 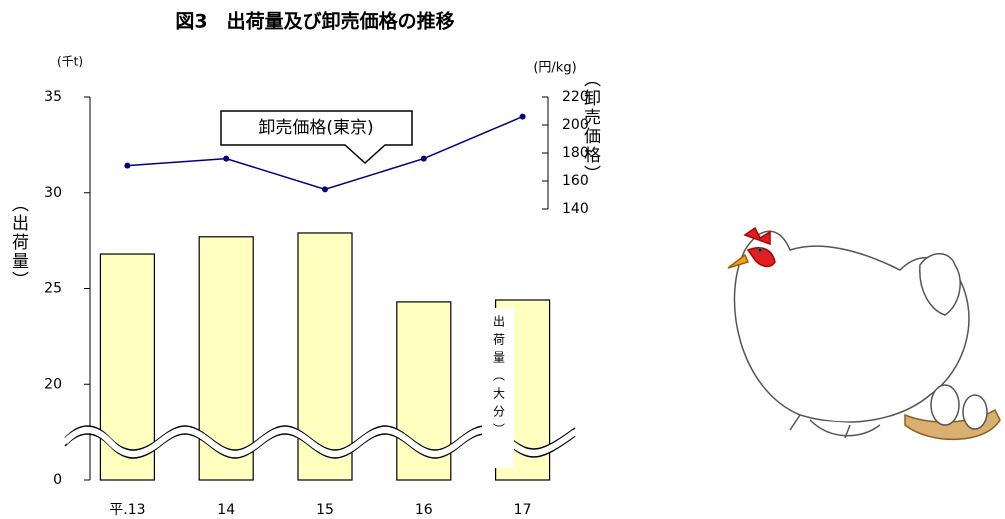 I want to click on y-tick-label: 30, so click(x=53, y=193).